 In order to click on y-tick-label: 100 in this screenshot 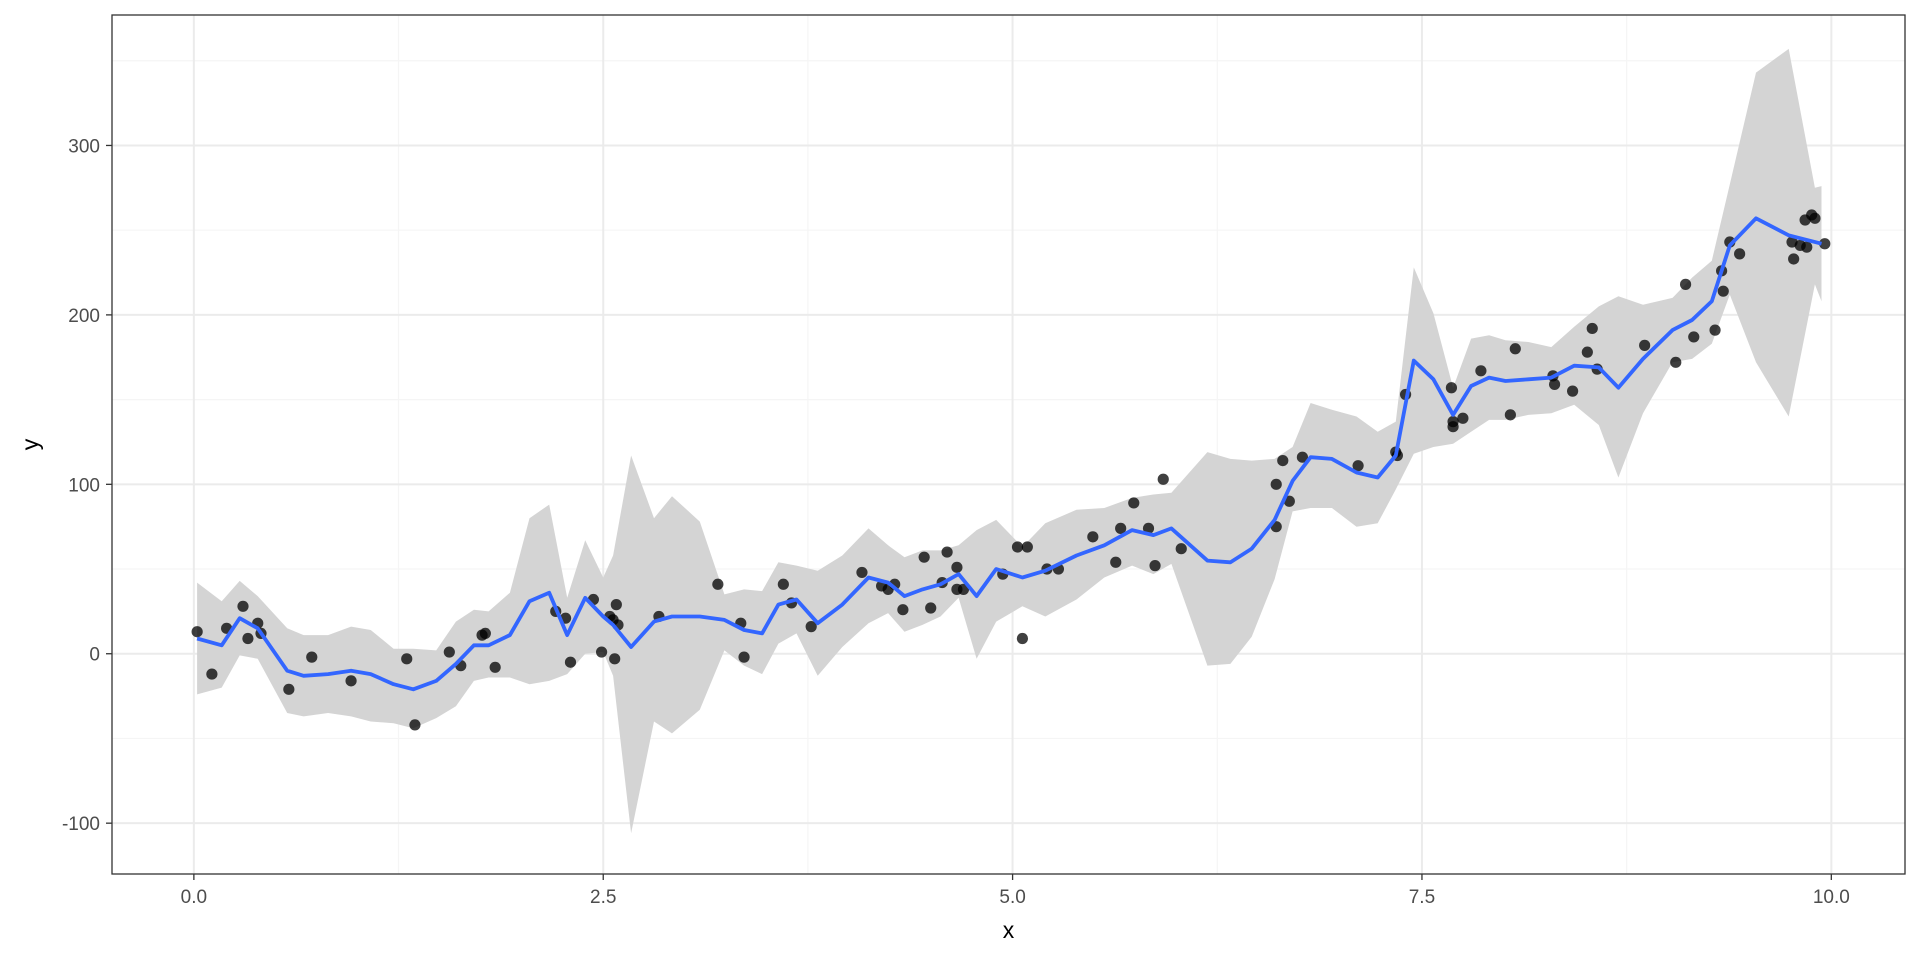, I will do `click(84, 485)`.